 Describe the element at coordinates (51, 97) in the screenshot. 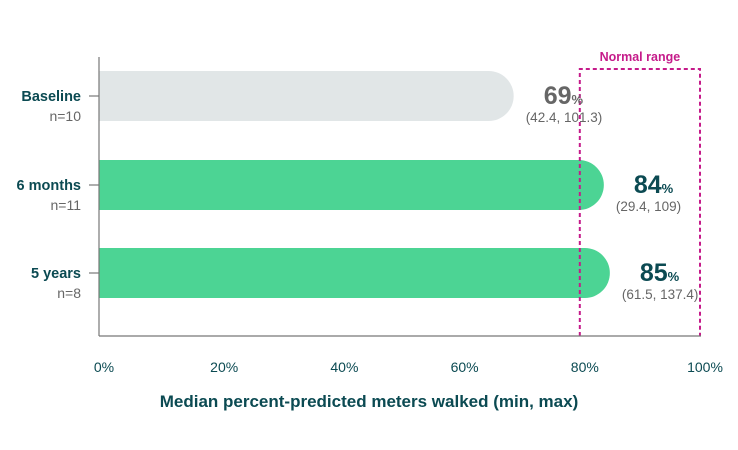

I see `category-label-1: Baseline` at that location.